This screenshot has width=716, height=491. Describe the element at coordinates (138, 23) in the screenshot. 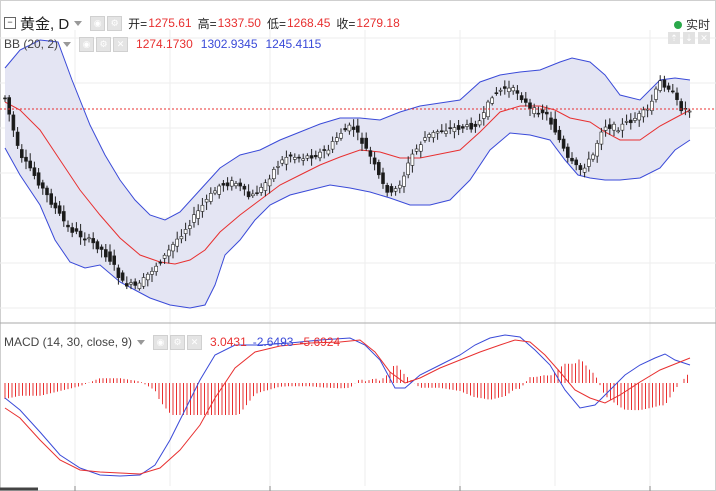

I see `open-label: 开=` at that location.